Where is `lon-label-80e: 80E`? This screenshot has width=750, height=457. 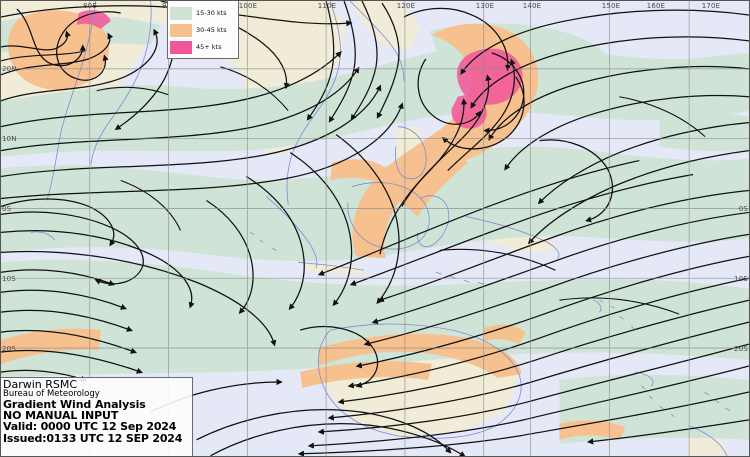
lon-label-80e: 80E is located at coordinates (90, 6).